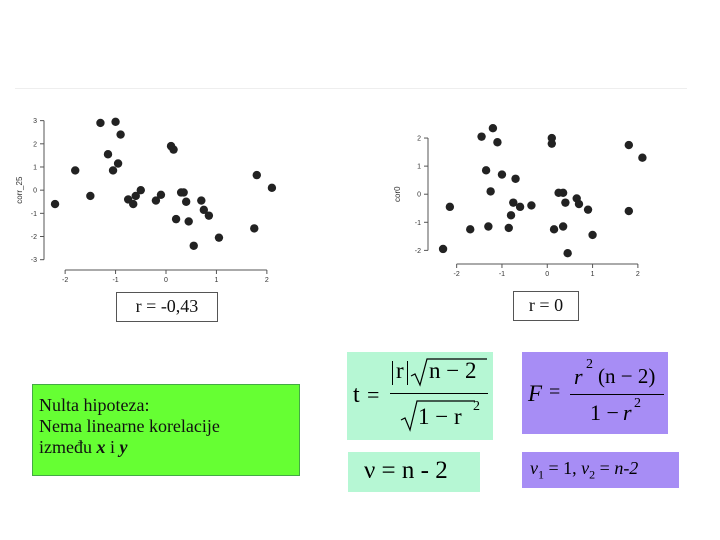 This screenshot has height=540, width=720. I want to click on v-degrees-text: v1 = 1, v2 = n-2, so click(584, 470).